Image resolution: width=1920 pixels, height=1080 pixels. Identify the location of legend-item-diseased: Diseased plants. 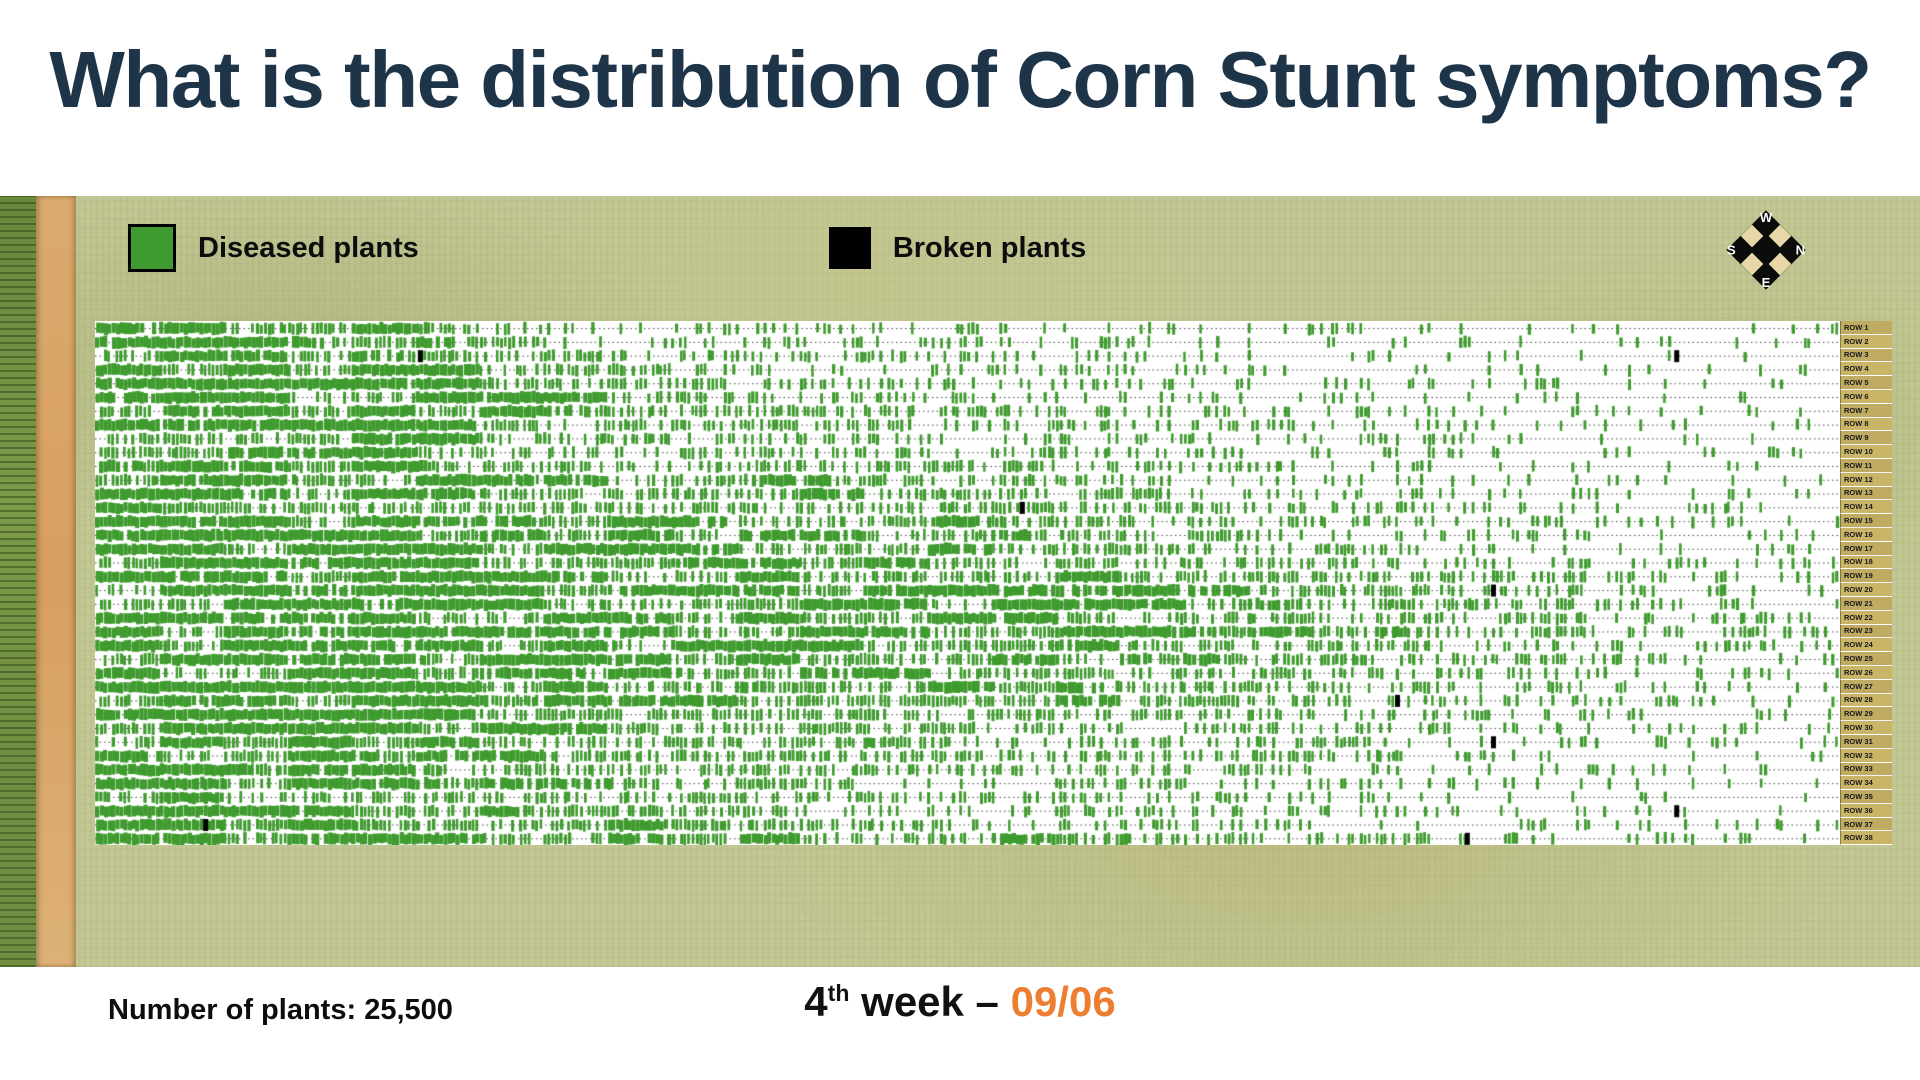
(273, 248).